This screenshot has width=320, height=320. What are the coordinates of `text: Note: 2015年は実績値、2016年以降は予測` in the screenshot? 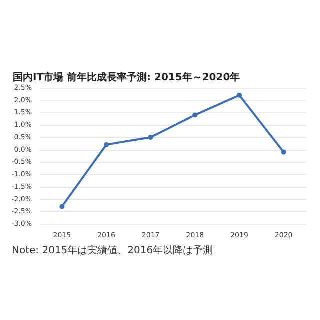 It's located at (113, 250).